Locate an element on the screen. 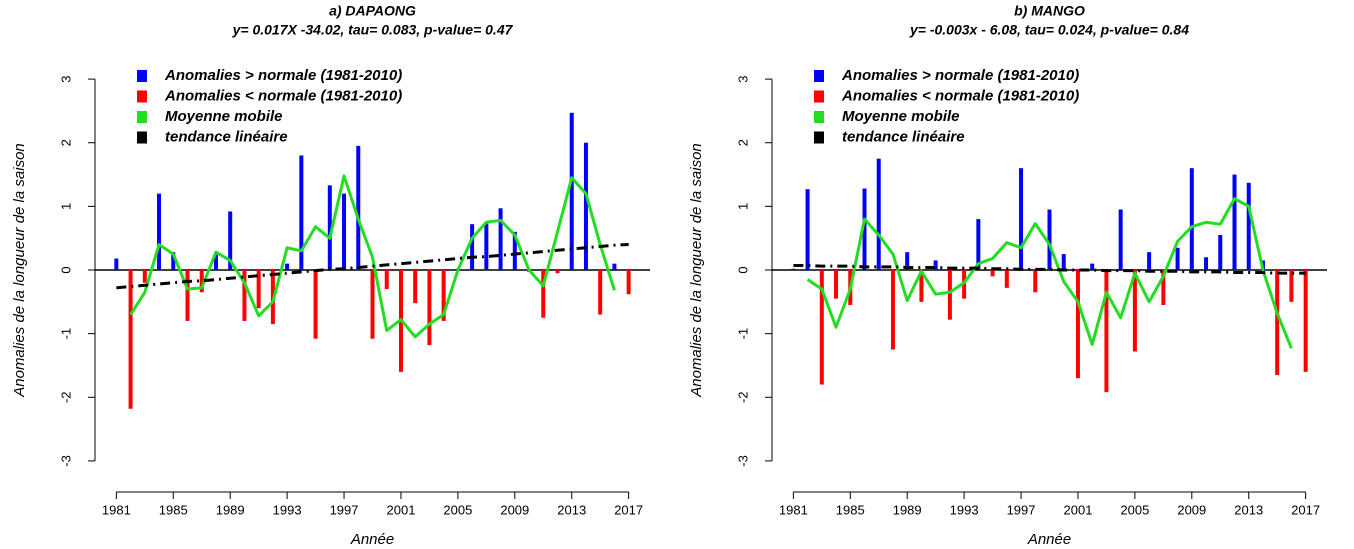 Image resolution: width=1354 pixels, height=549 pixels. x-tick-label: 2013 is located at coordinates (571, 509).